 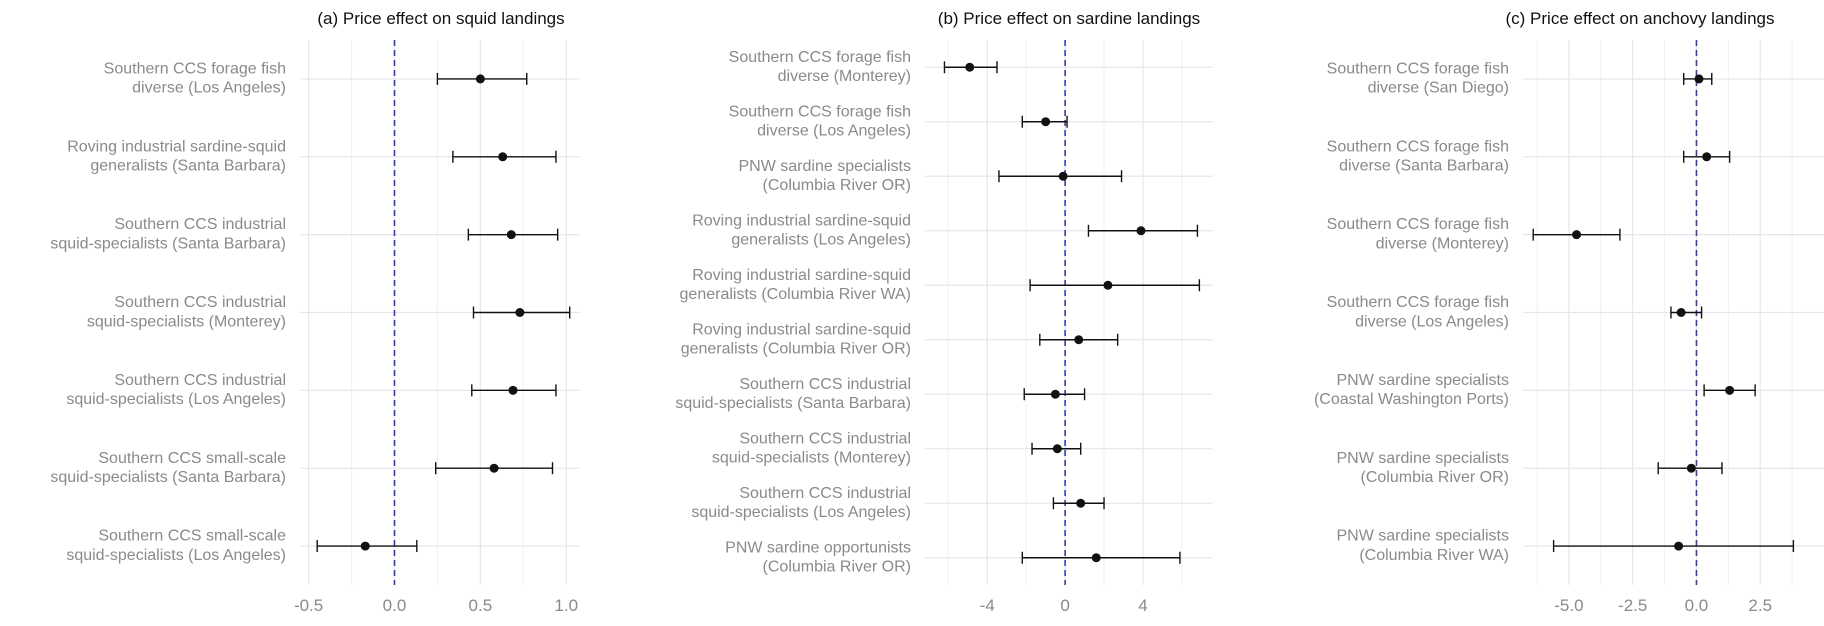 What do you see at coordinates (1069, 18) in the screenshot?
I see `panel-b-title: (b) Price effect on sardine landings` at bounding box center [1069, 18].